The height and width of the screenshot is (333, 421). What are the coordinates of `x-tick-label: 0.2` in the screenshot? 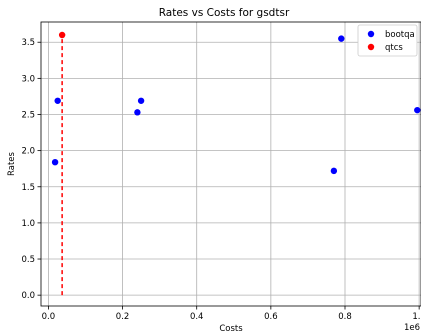 It's located at (123, 317).